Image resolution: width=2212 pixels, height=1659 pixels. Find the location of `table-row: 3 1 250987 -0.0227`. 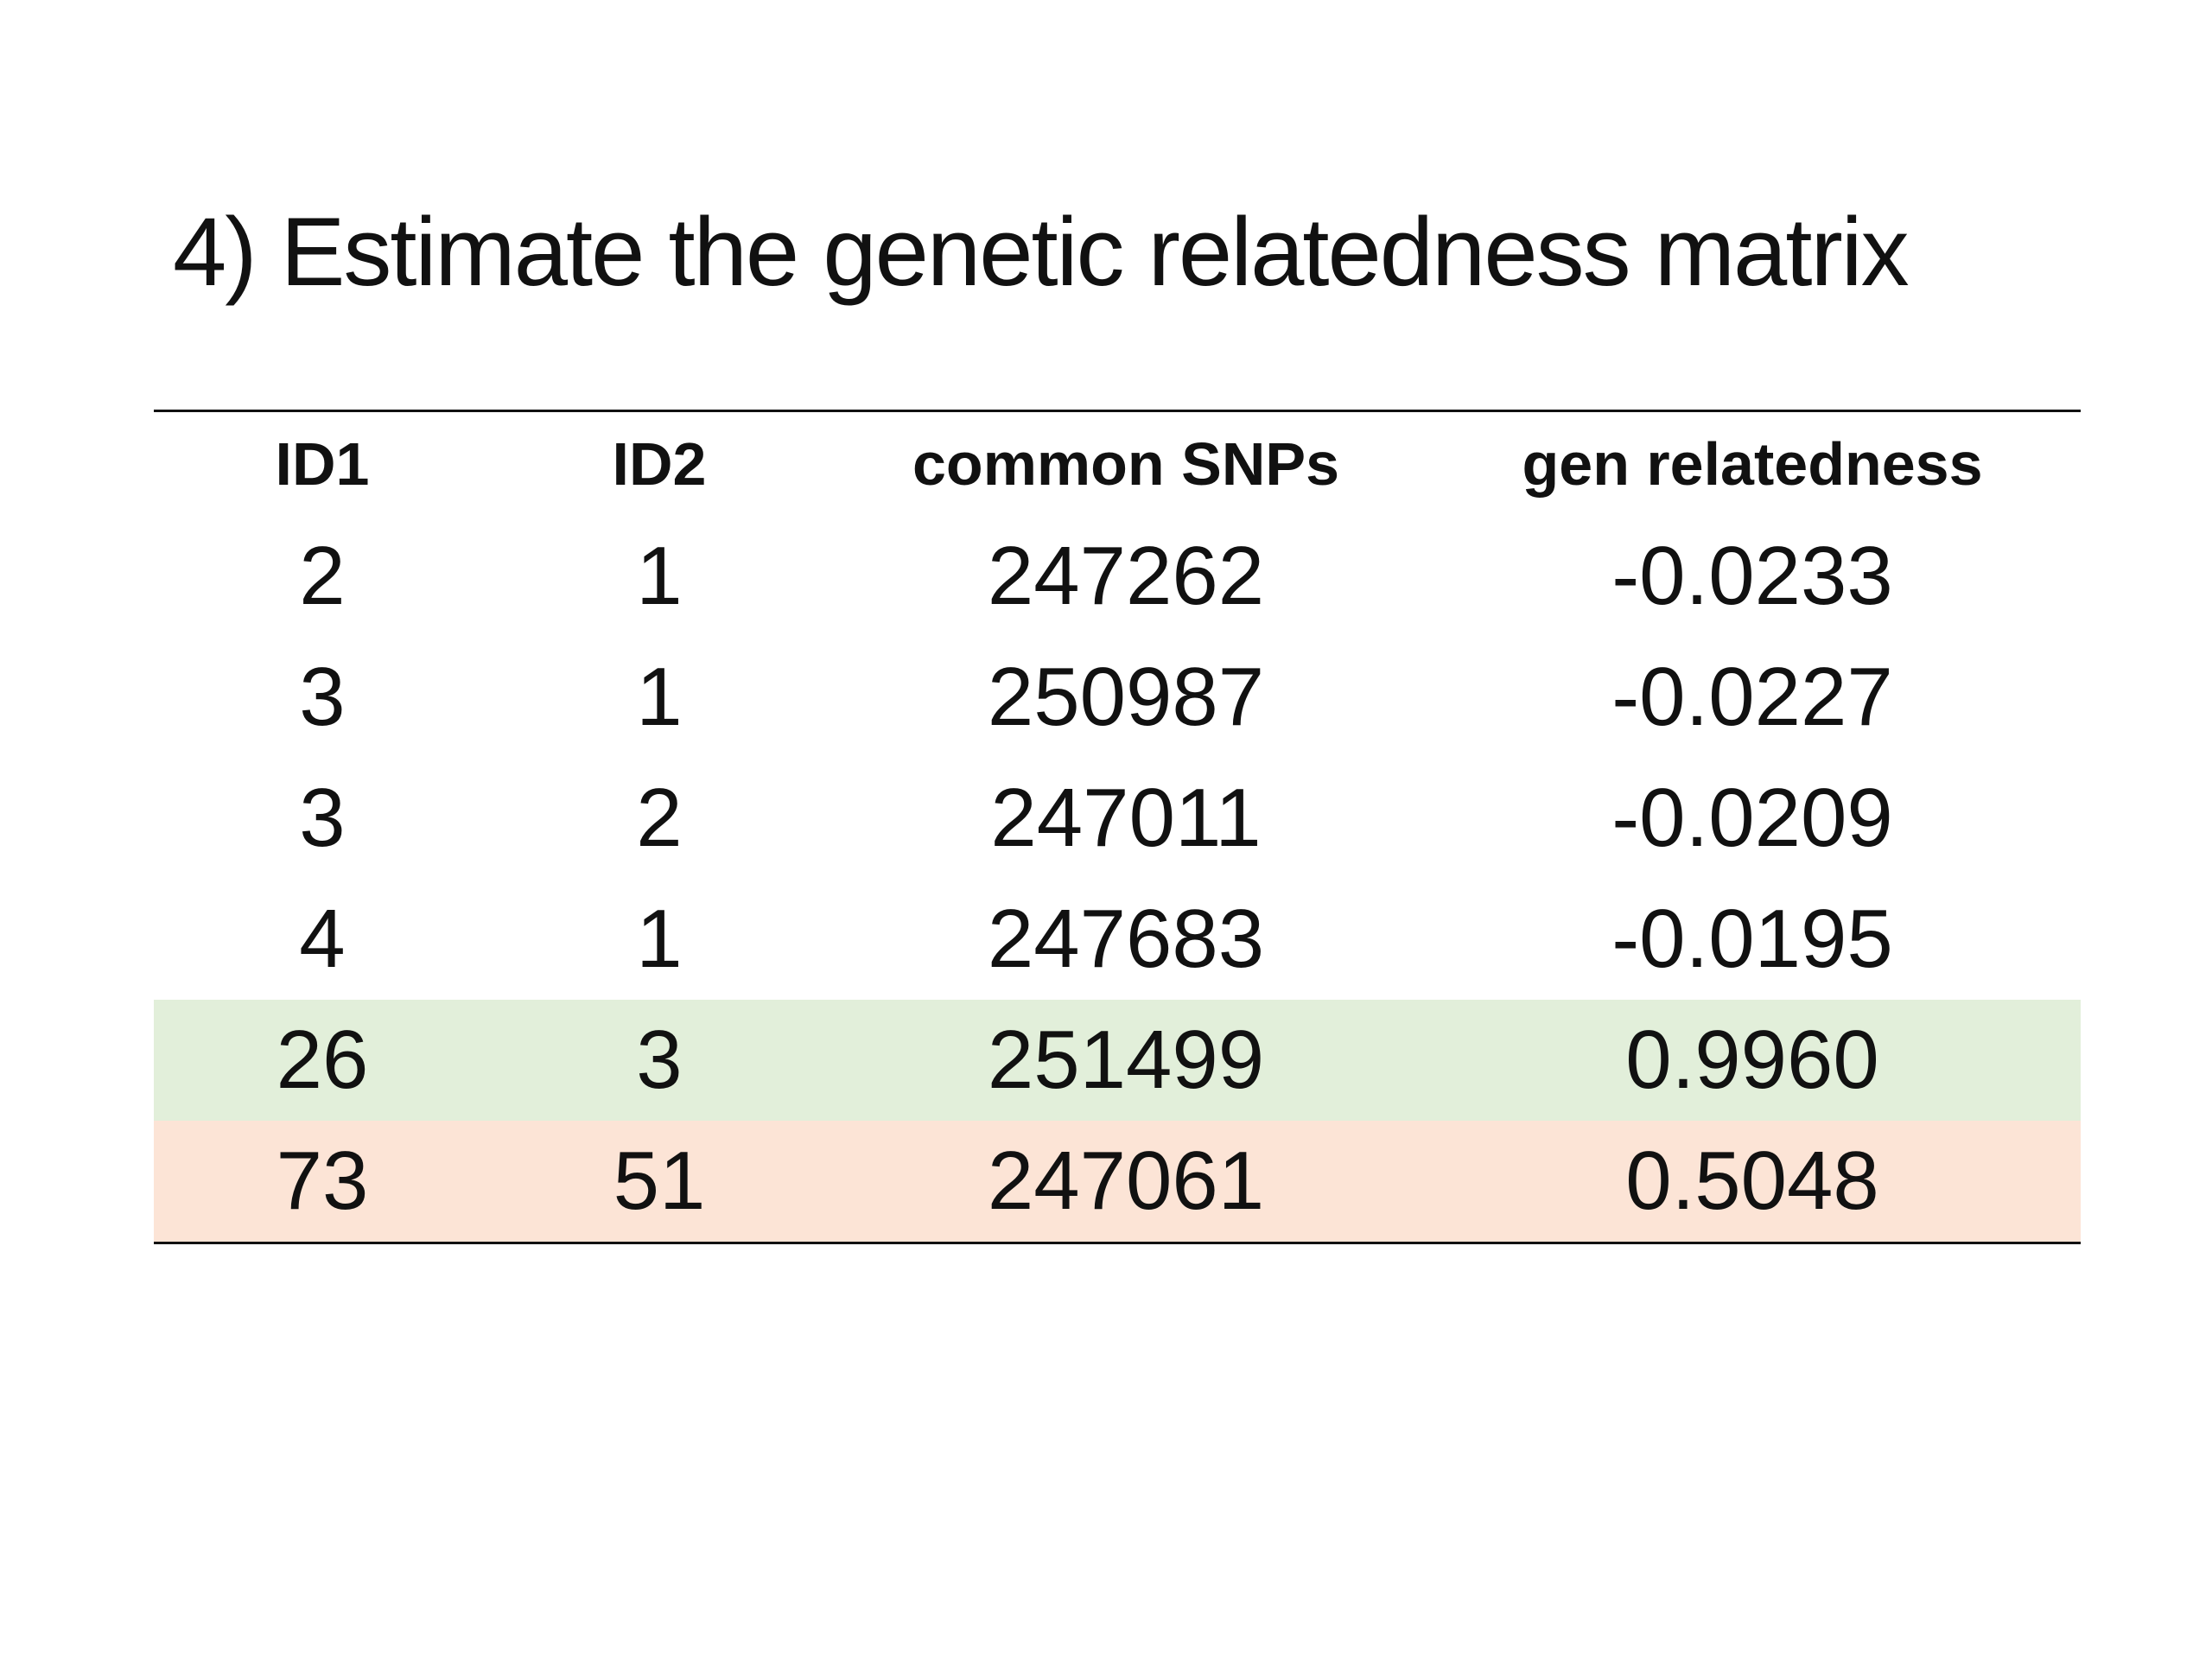

table-row: 3 1 250987 -0.0227 is located at coordinates (1117, 697).